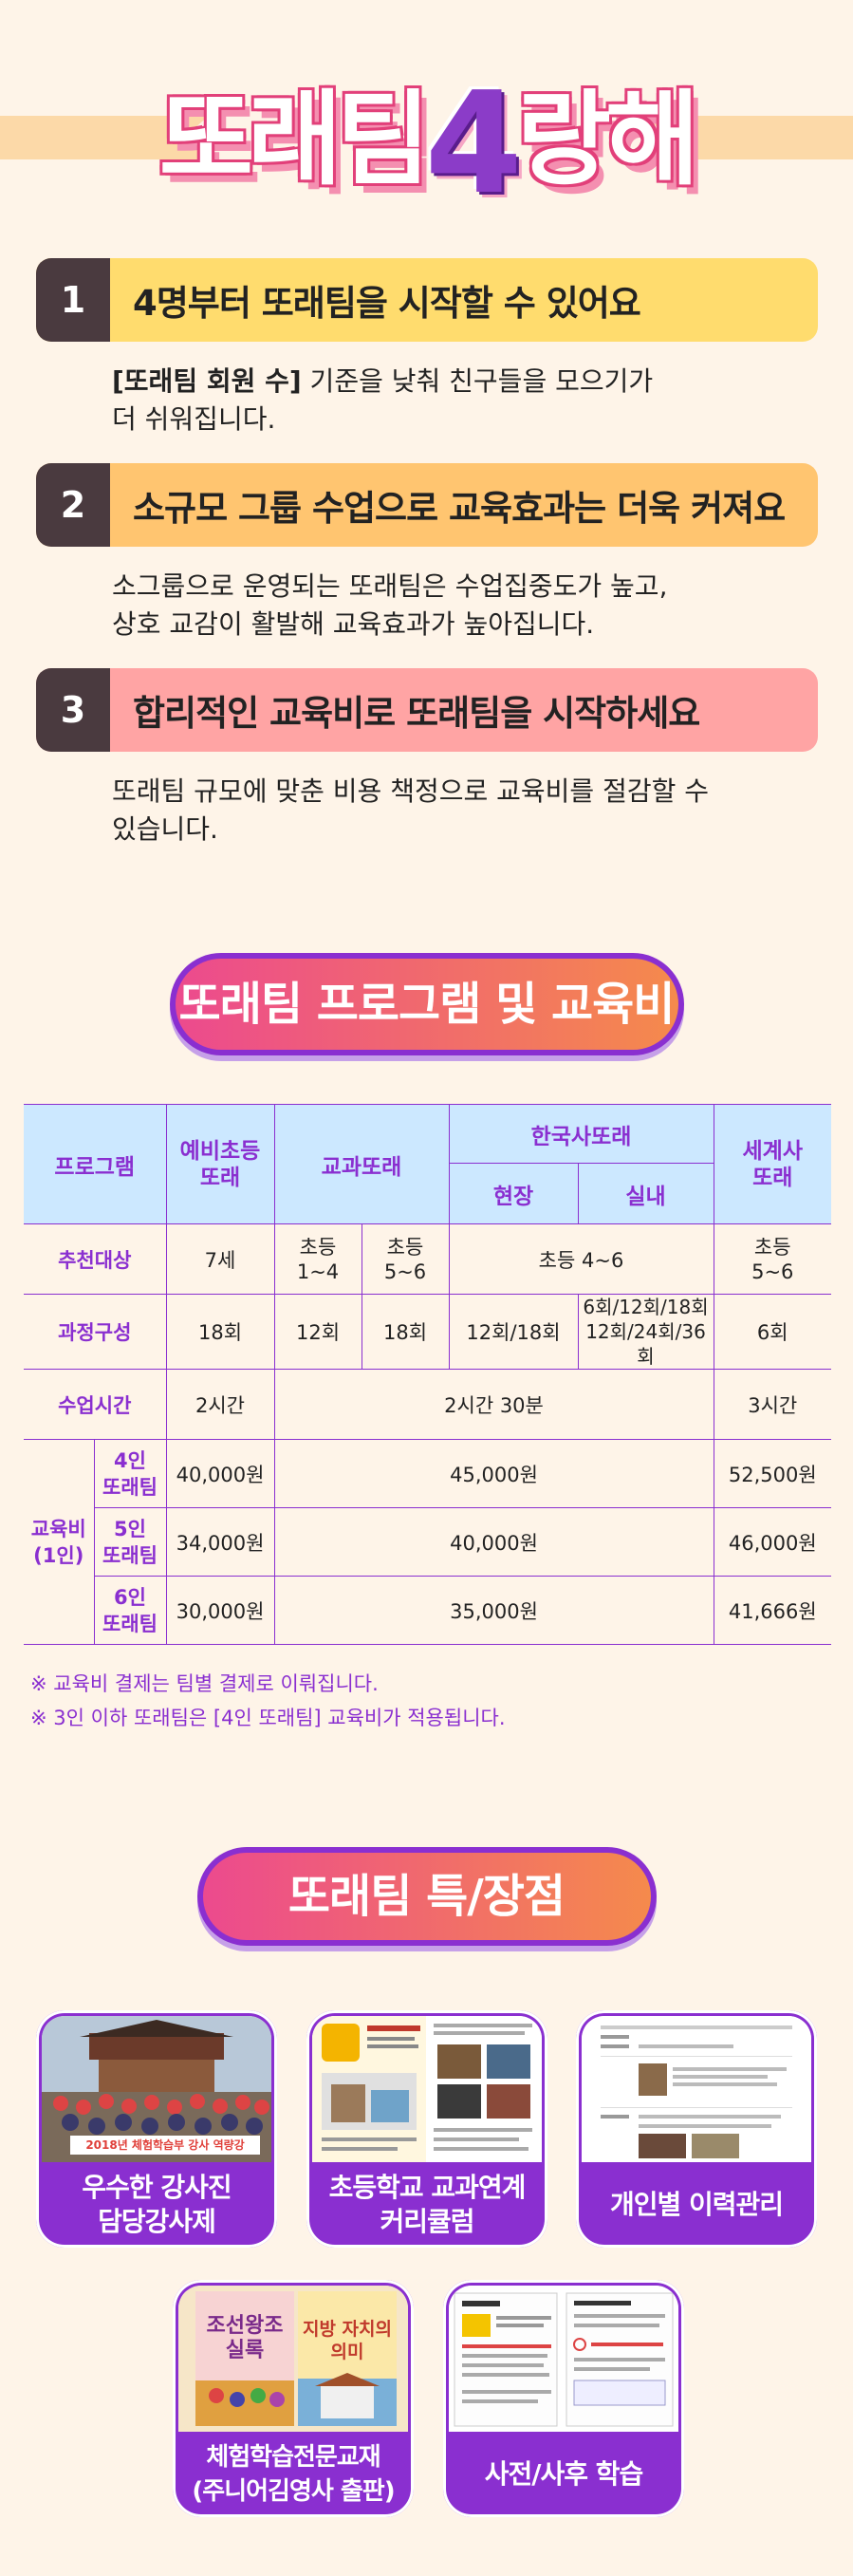  What do you see at coordinates (493, 1405) in the screenshot?
I see `table-cell: 2시간 30분` at bounding box center [493, 1405].